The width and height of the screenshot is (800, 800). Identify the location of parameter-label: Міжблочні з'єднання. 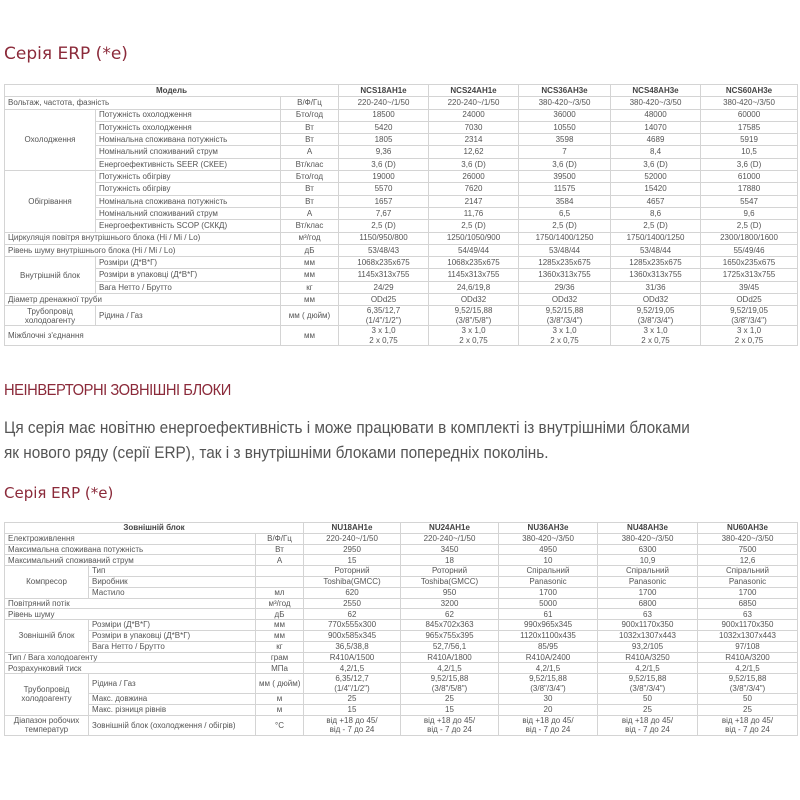
(142, 336).